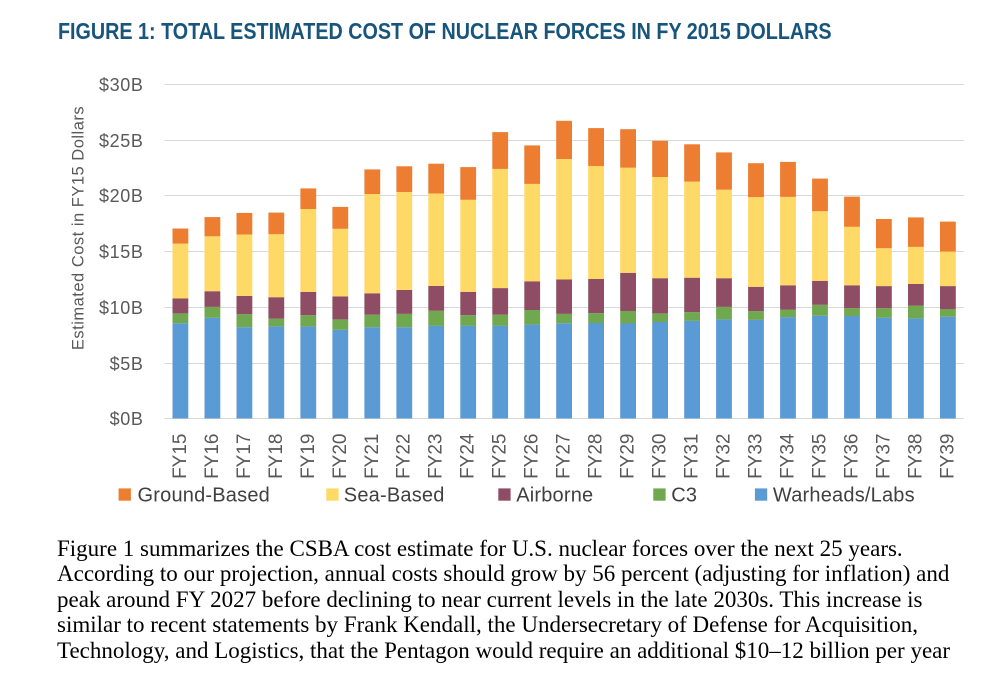  What do you see at coordinates (883, 456) in the screenshot?
I see `svg-text: FY37` at bounding box center [883, 456].